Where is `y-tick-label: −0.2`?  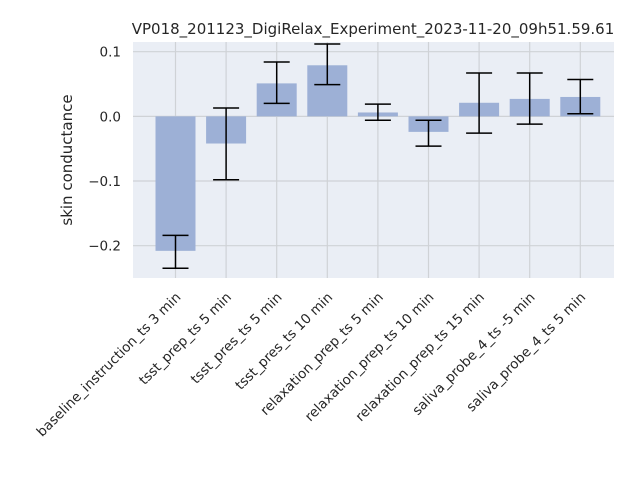
y-tick-label: −0.2 is located at coordinates (104, 247).